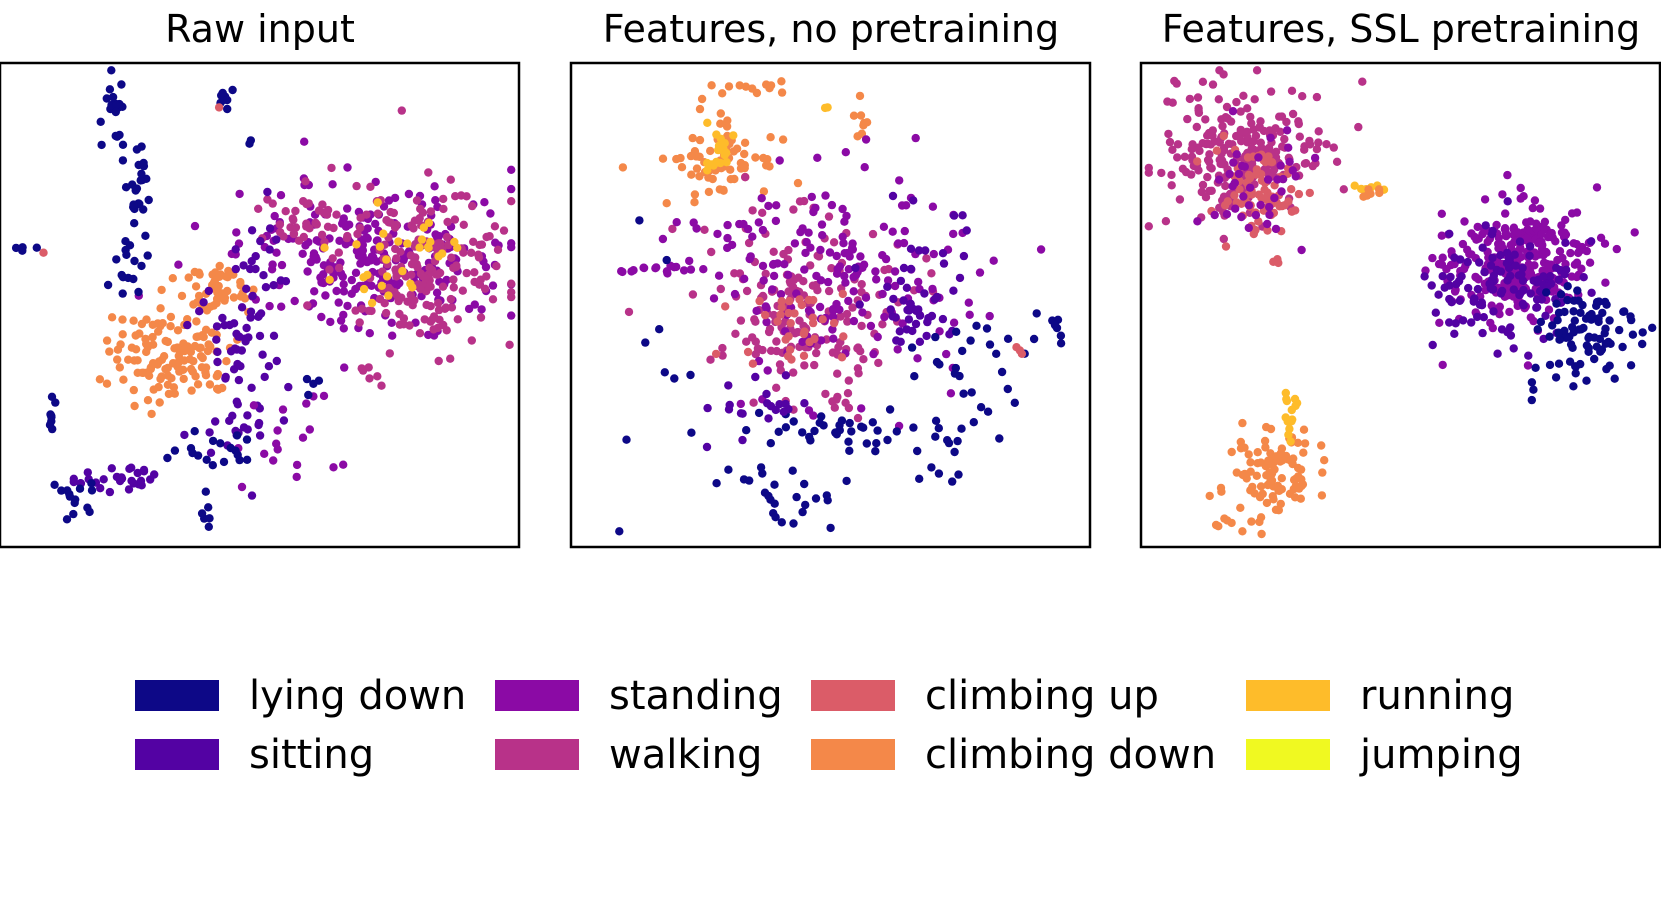 The height and width of the screenshot is (913, 1661). What do you see at coordinates (853, 695) in the screenshot?
I see `legend-swatch-climbing-up` at bounding box center [853, 695].